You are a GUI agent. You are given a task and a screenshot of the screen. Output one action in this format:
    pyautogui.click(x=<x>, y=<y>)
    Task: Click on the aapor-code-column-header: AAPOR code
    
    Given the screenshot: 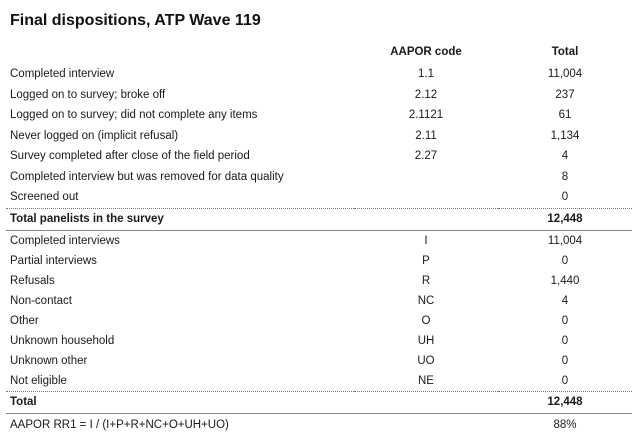 What is the action you would take?
    pyautogui.click(x=426, y=52)
    